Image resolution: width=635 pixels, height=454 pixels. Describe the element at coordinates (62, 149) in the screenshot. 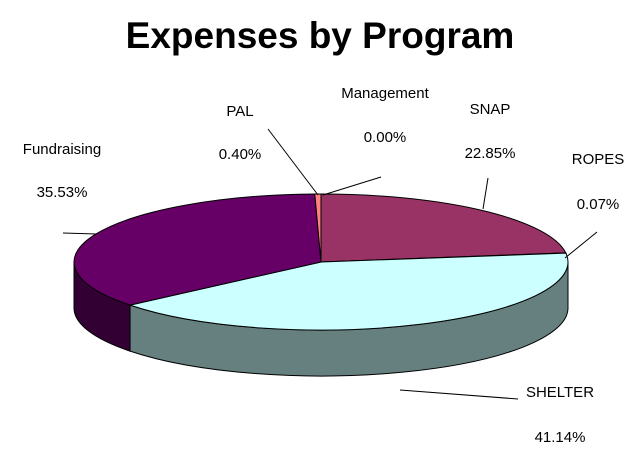

I see `category-label: Fundraising` at that location.